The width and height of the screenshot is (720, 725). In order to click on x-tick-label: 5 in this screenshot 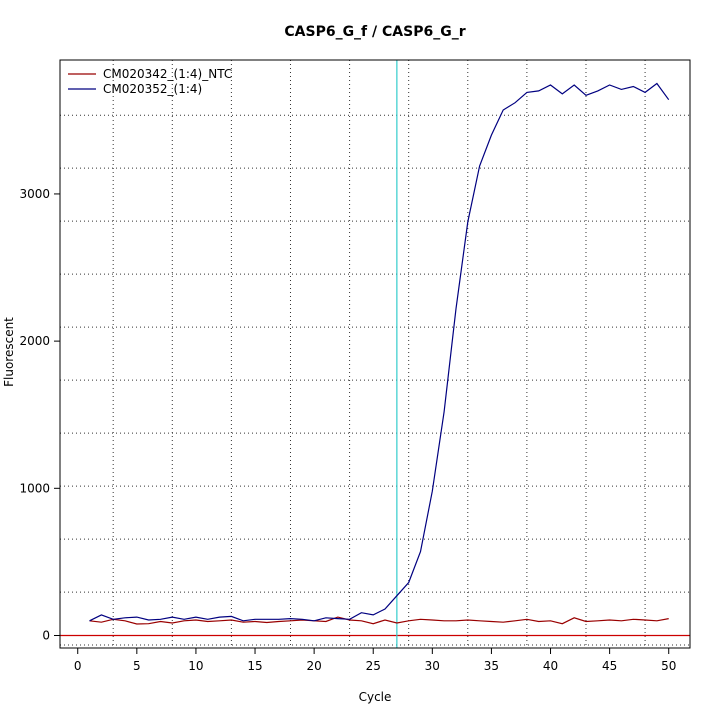, I will do `click(137, 666)`.